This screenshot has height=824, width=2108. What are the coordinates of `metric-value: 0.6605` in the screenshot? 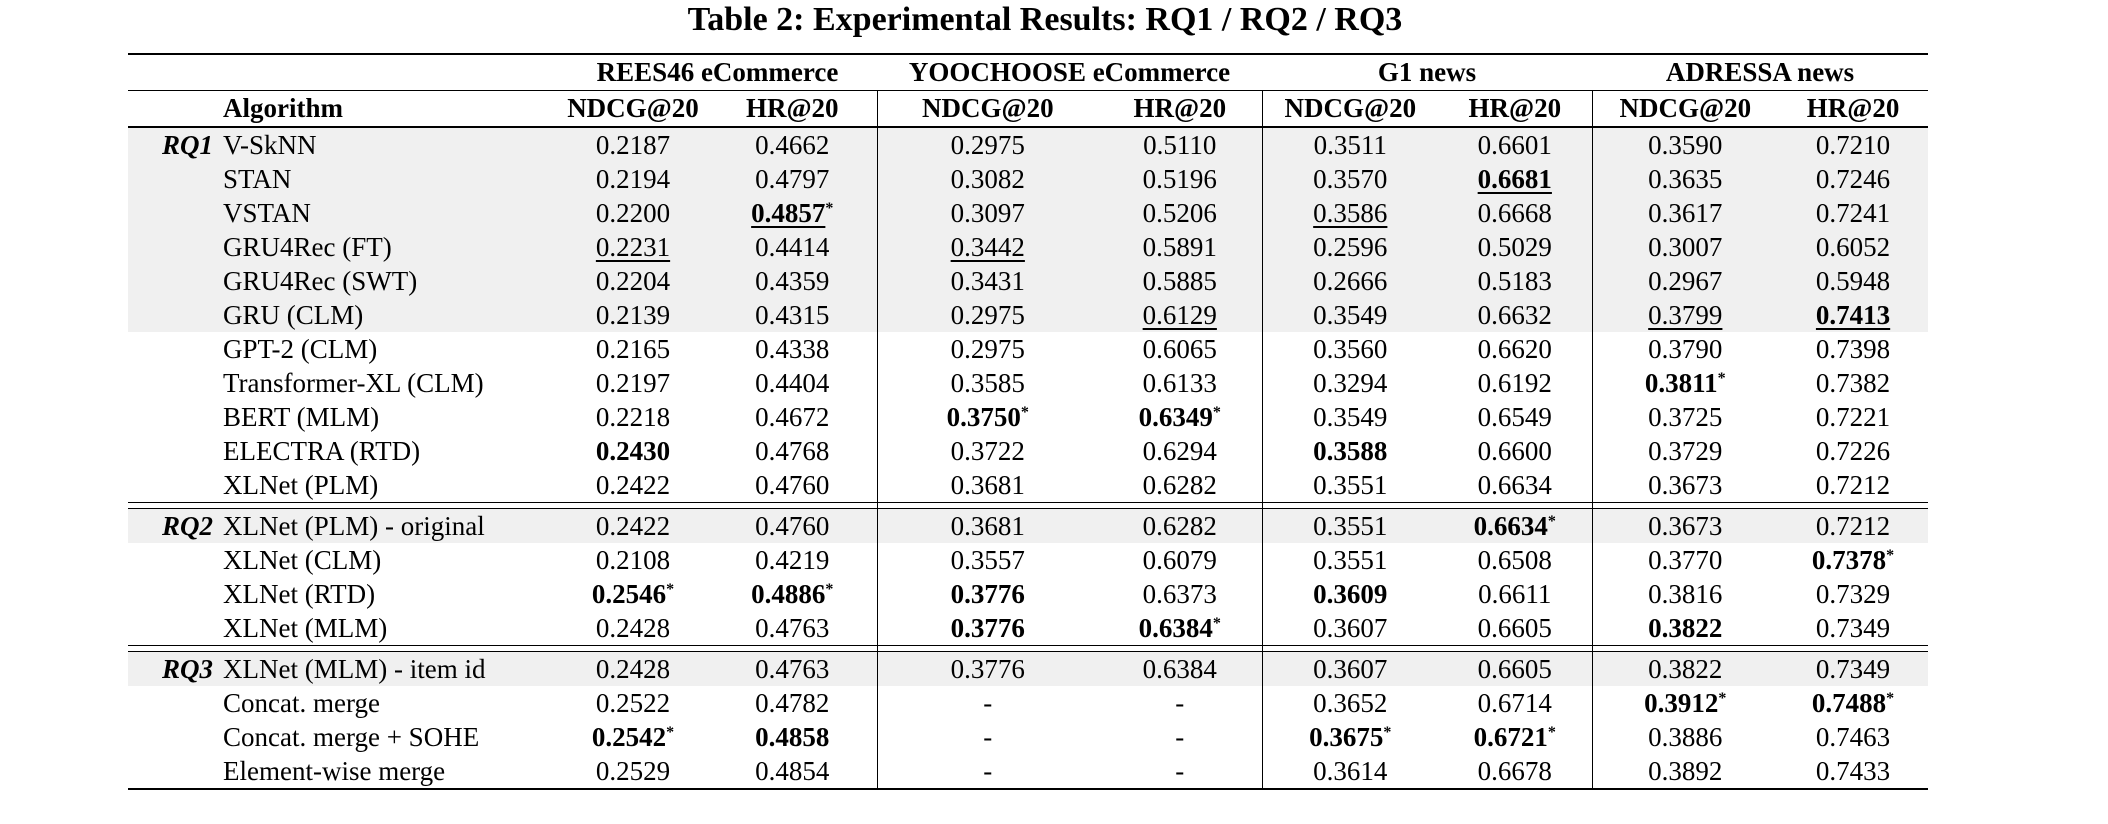 It's located at (1514, 628).